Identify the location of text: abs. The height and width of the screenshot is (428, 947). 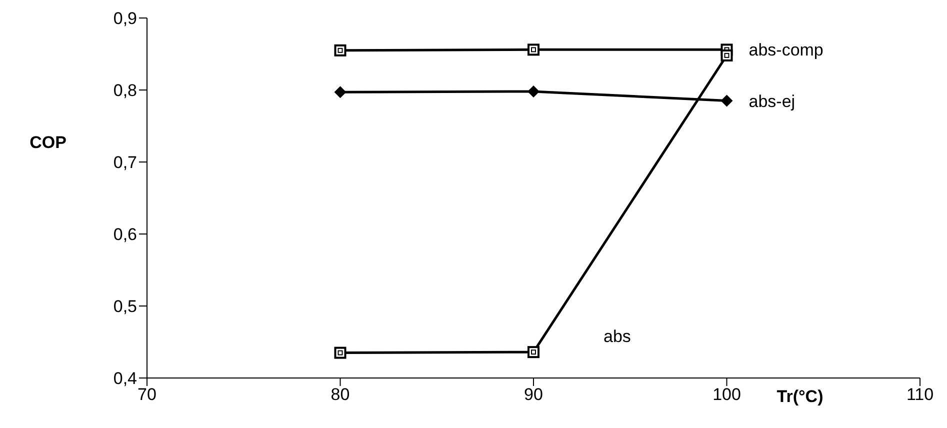
(617, 336).